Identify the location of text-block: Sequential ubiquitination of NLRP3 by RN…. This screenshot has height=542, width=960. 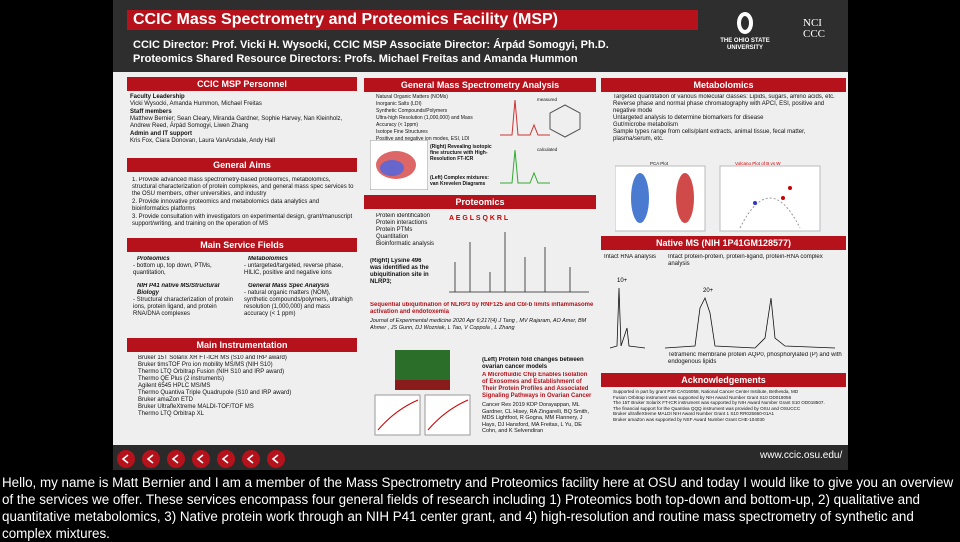
(482, 308).